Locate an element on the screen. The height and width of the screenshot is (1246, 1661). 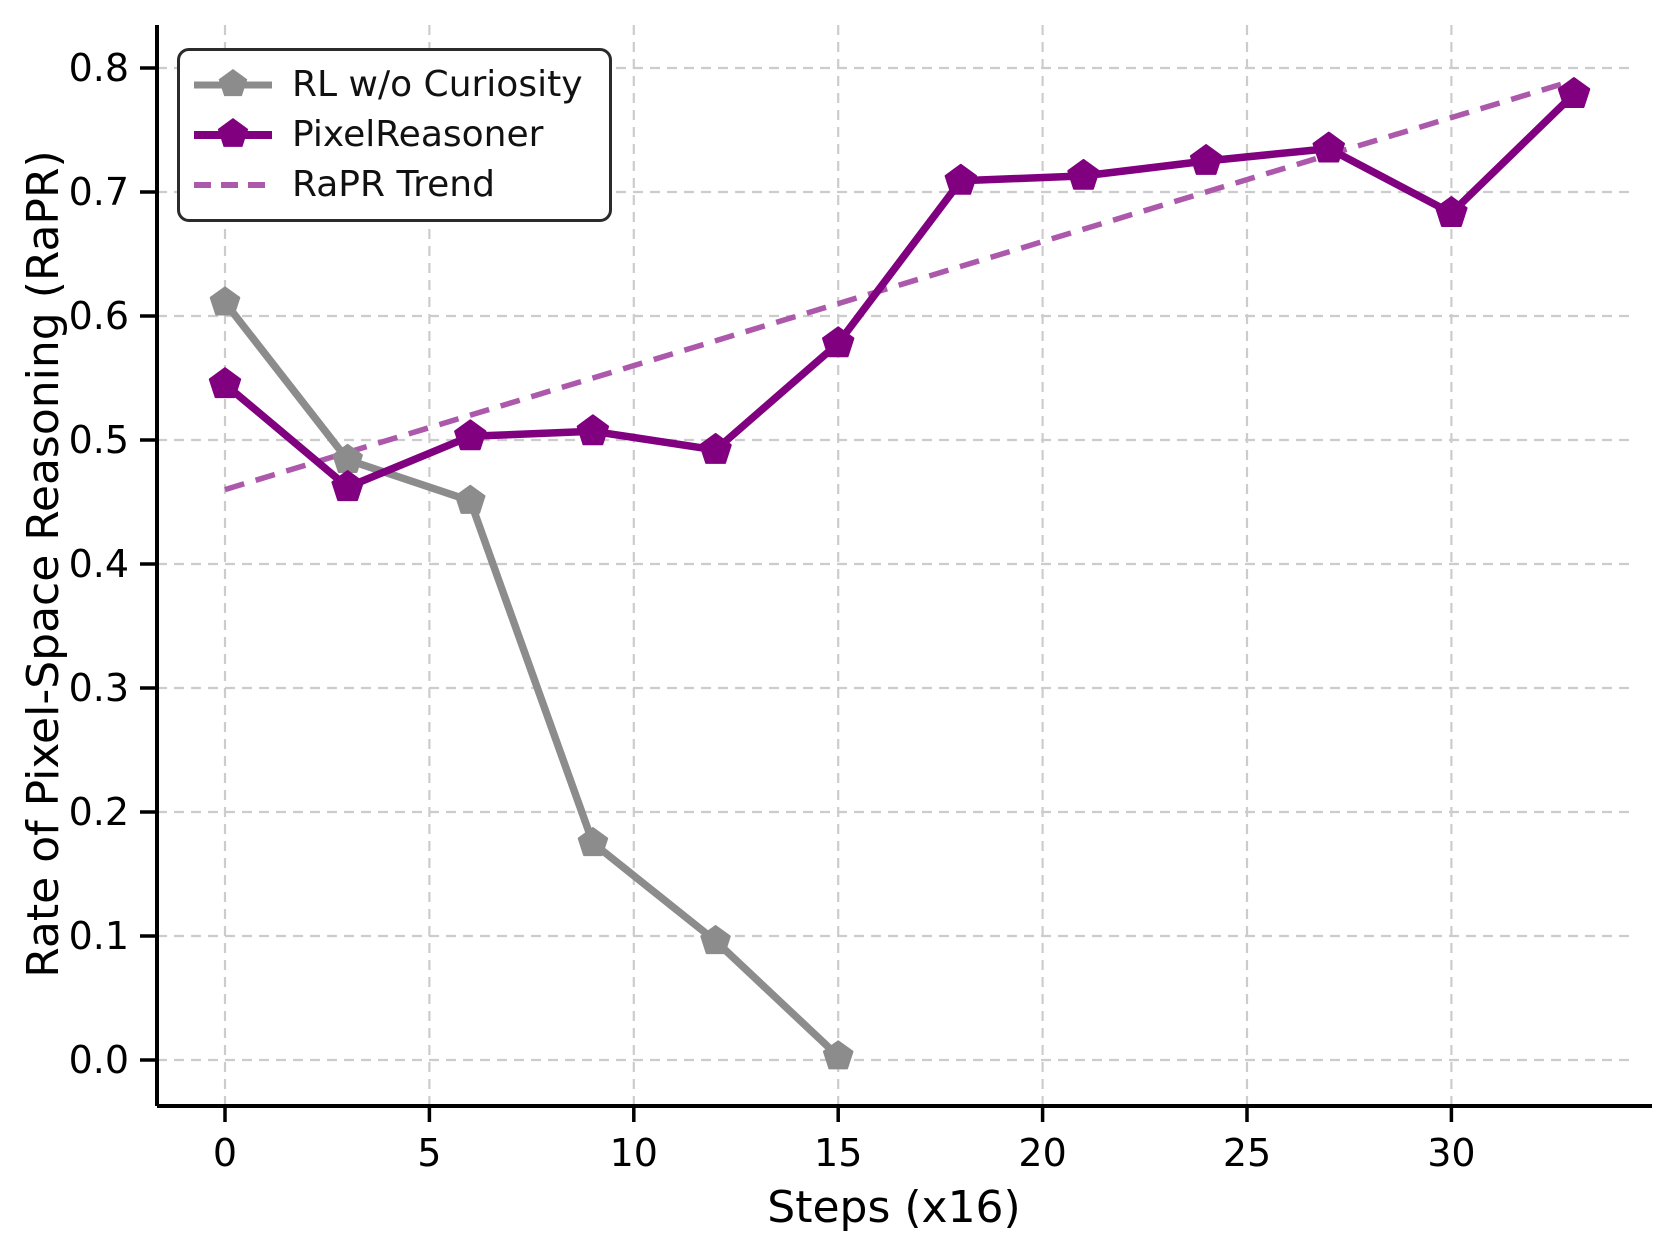
y-tick-label: 0.0 is located at coordinates (99, 1060).